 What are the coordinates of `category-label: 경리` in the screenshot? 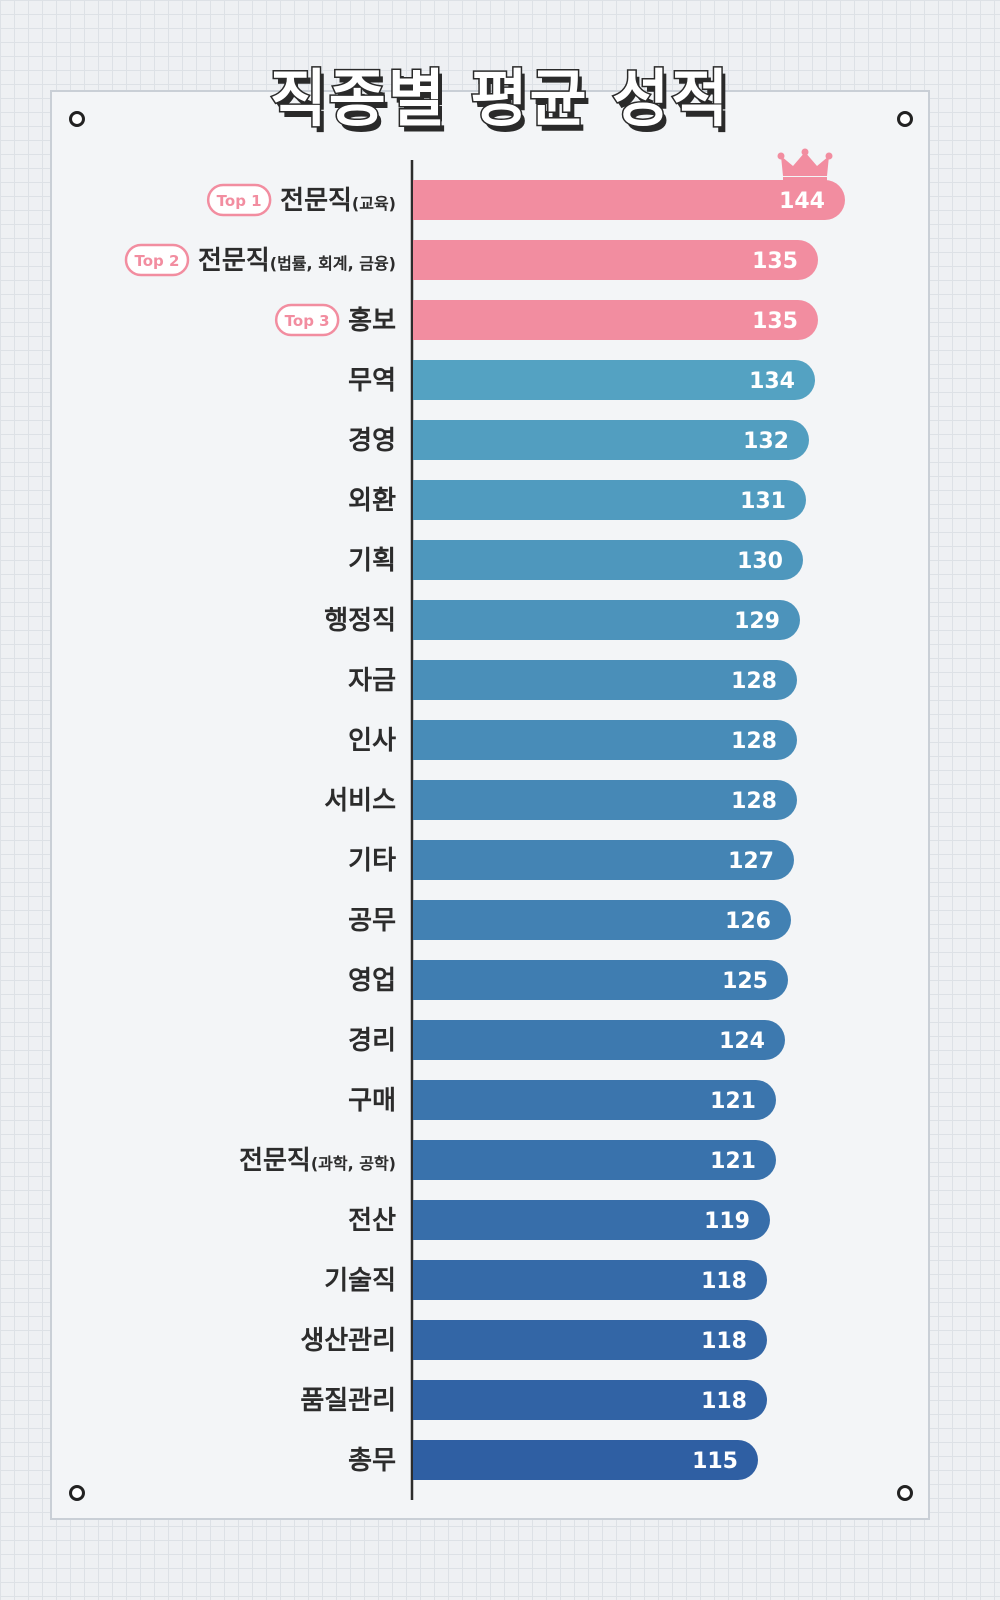 It's located at (372, 1041).